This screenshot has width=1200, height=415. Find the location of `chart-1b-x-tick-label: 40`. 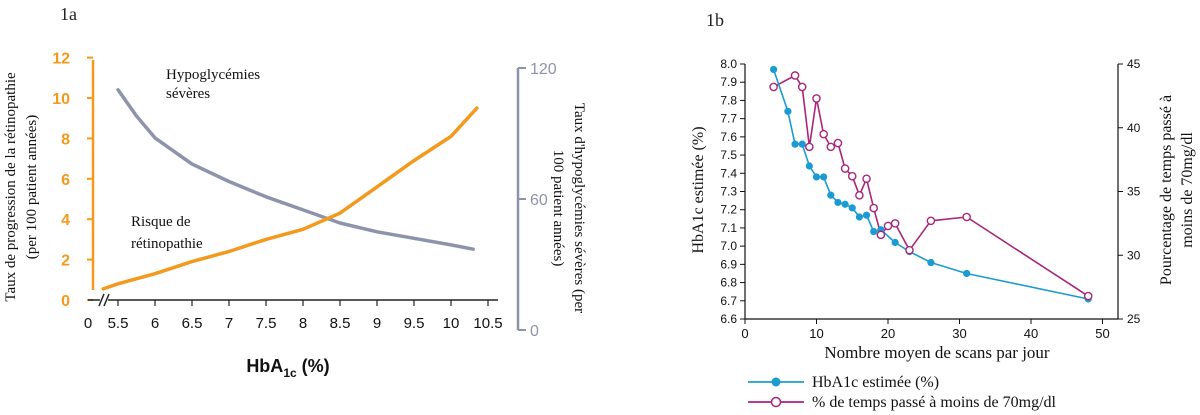

chart-1b-x-tick-label: 40 is located at coordinates (1031, 333).